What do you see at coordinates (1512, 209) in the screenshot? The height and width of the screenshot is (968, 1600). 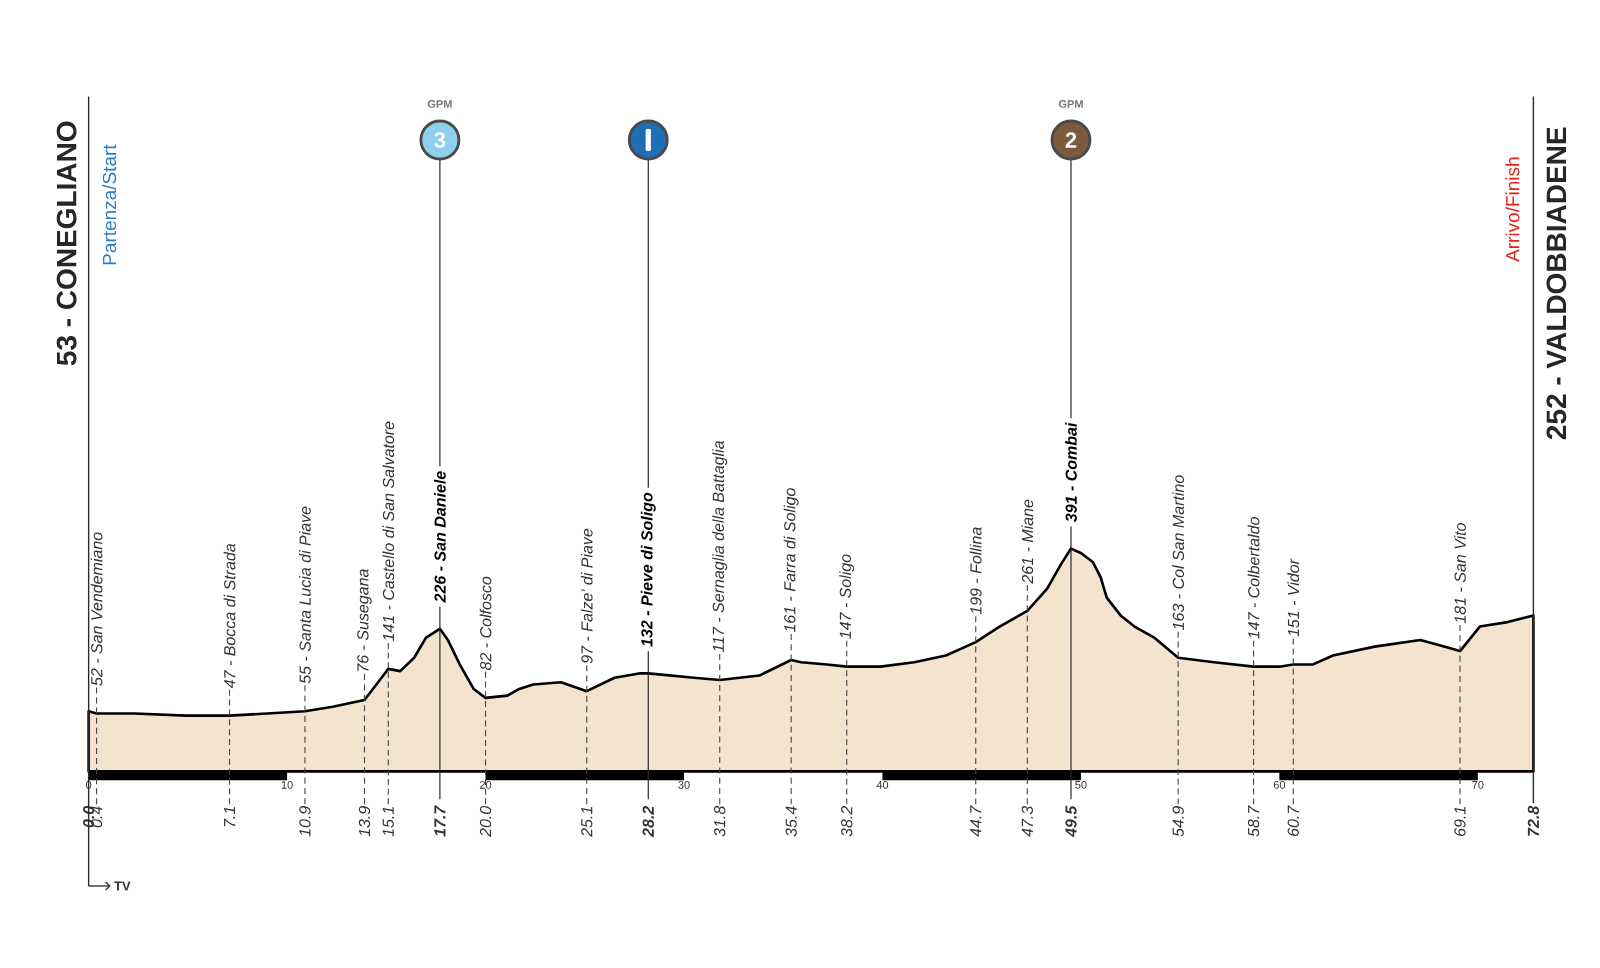 I see `text: Arrivo/Finish` at bounding box center [1512, 209].